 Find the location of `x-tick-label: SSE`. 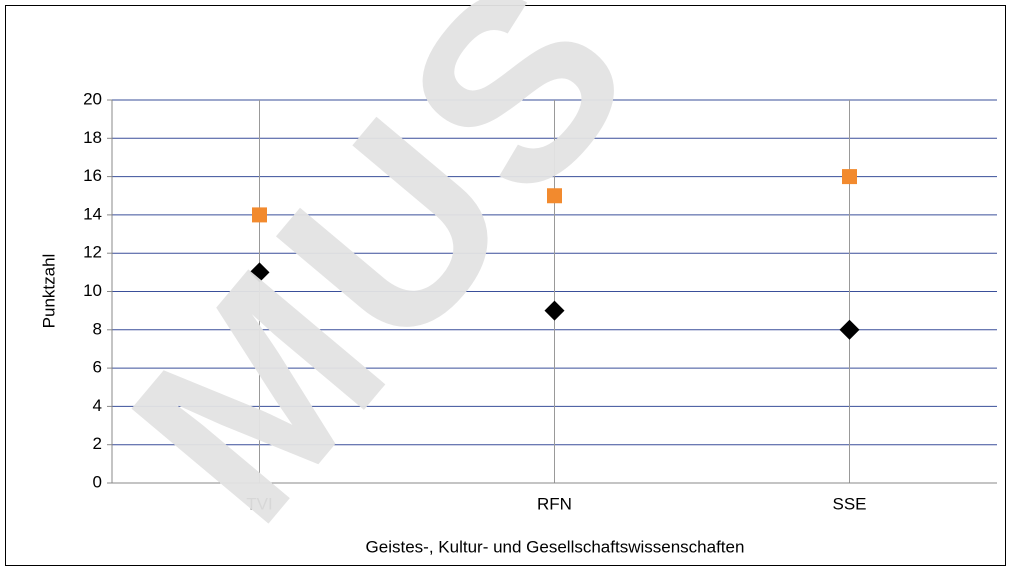

x-tick-label: SSE is located at coordinates (849, 503).